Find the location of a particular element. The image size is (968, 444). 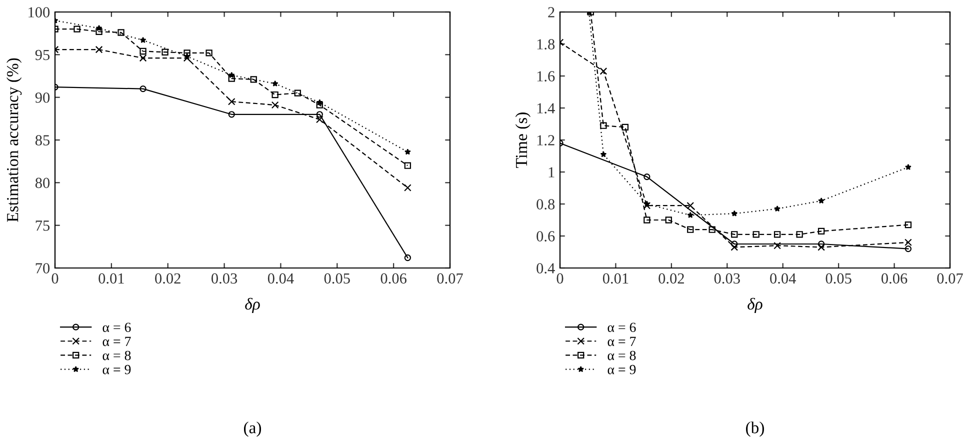

y-tick-label: 100 is located at coordinates (39, 12).